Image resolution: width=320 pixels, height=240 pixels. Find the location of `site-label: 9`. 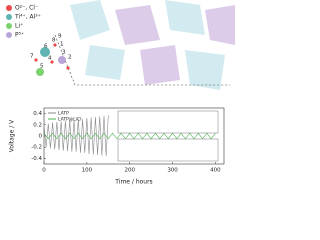

site-label: 9 is located at coordinates (60, 37).